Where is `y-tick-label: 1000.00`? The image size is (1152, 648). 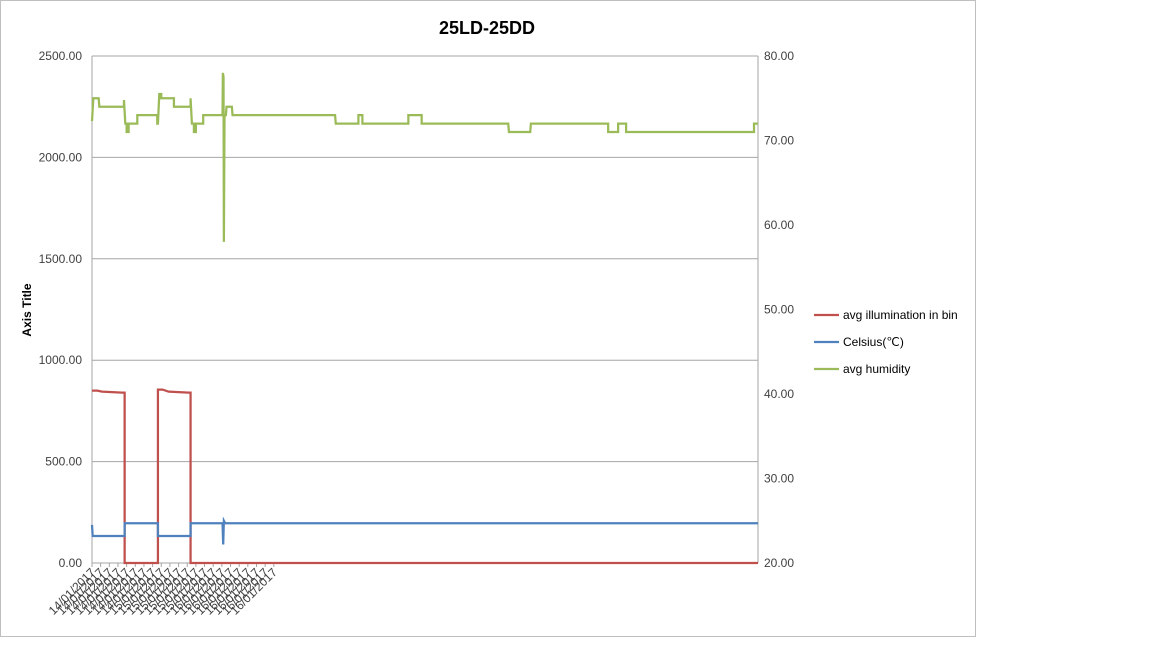 y-tick-label: 1000.00 is located at coordinates (61, 360).